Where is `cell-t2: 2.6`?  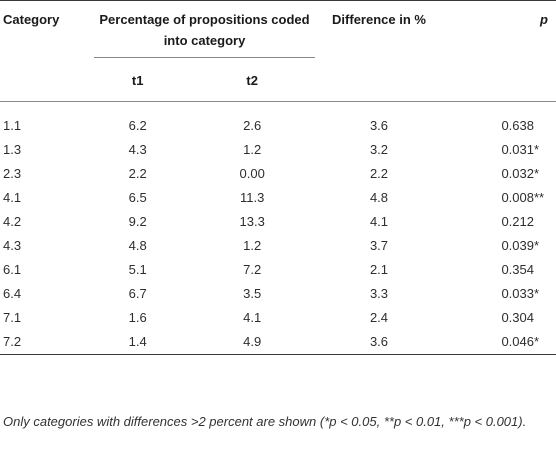 cell-t2: 2.6 is located at coordinates (252, 125).